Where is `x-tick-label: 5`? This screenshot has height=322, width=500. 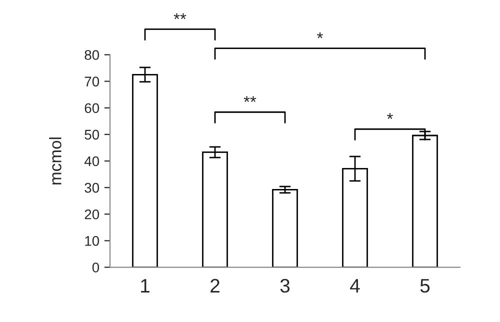 x-tick-label: 5 is located at coordinates (425, 286).